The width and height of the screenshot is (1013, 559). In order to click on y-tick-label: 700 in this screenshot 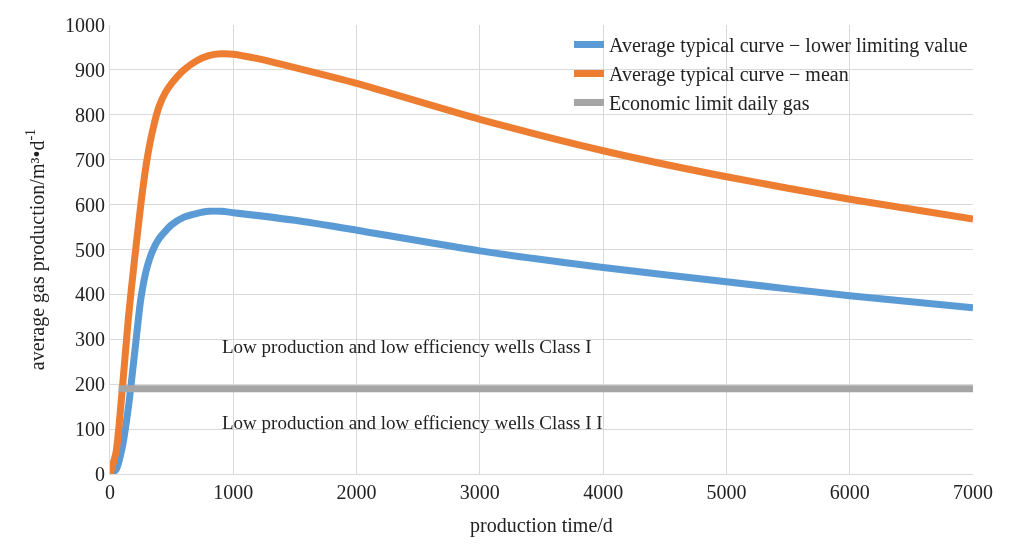, I will do `click(90, 159)`.